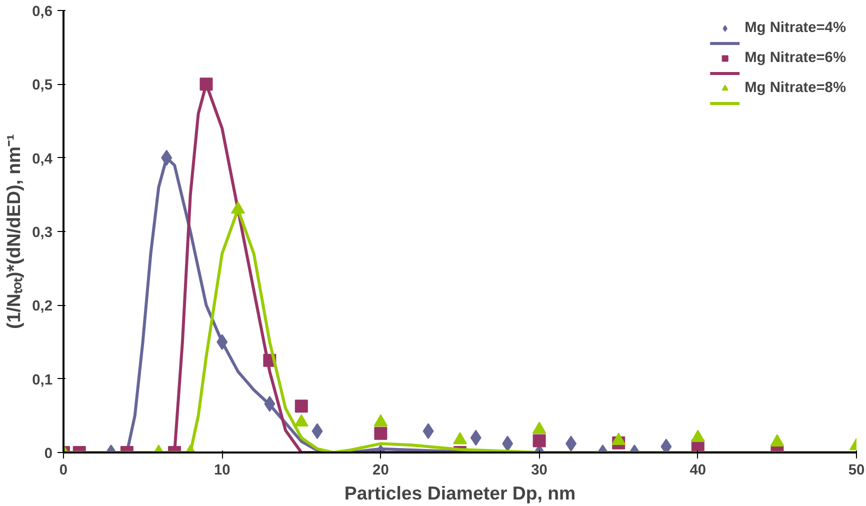  Describe the element at coordinates (380, 470) in the screenshot. I see `x-tick-label: 20` at that location.